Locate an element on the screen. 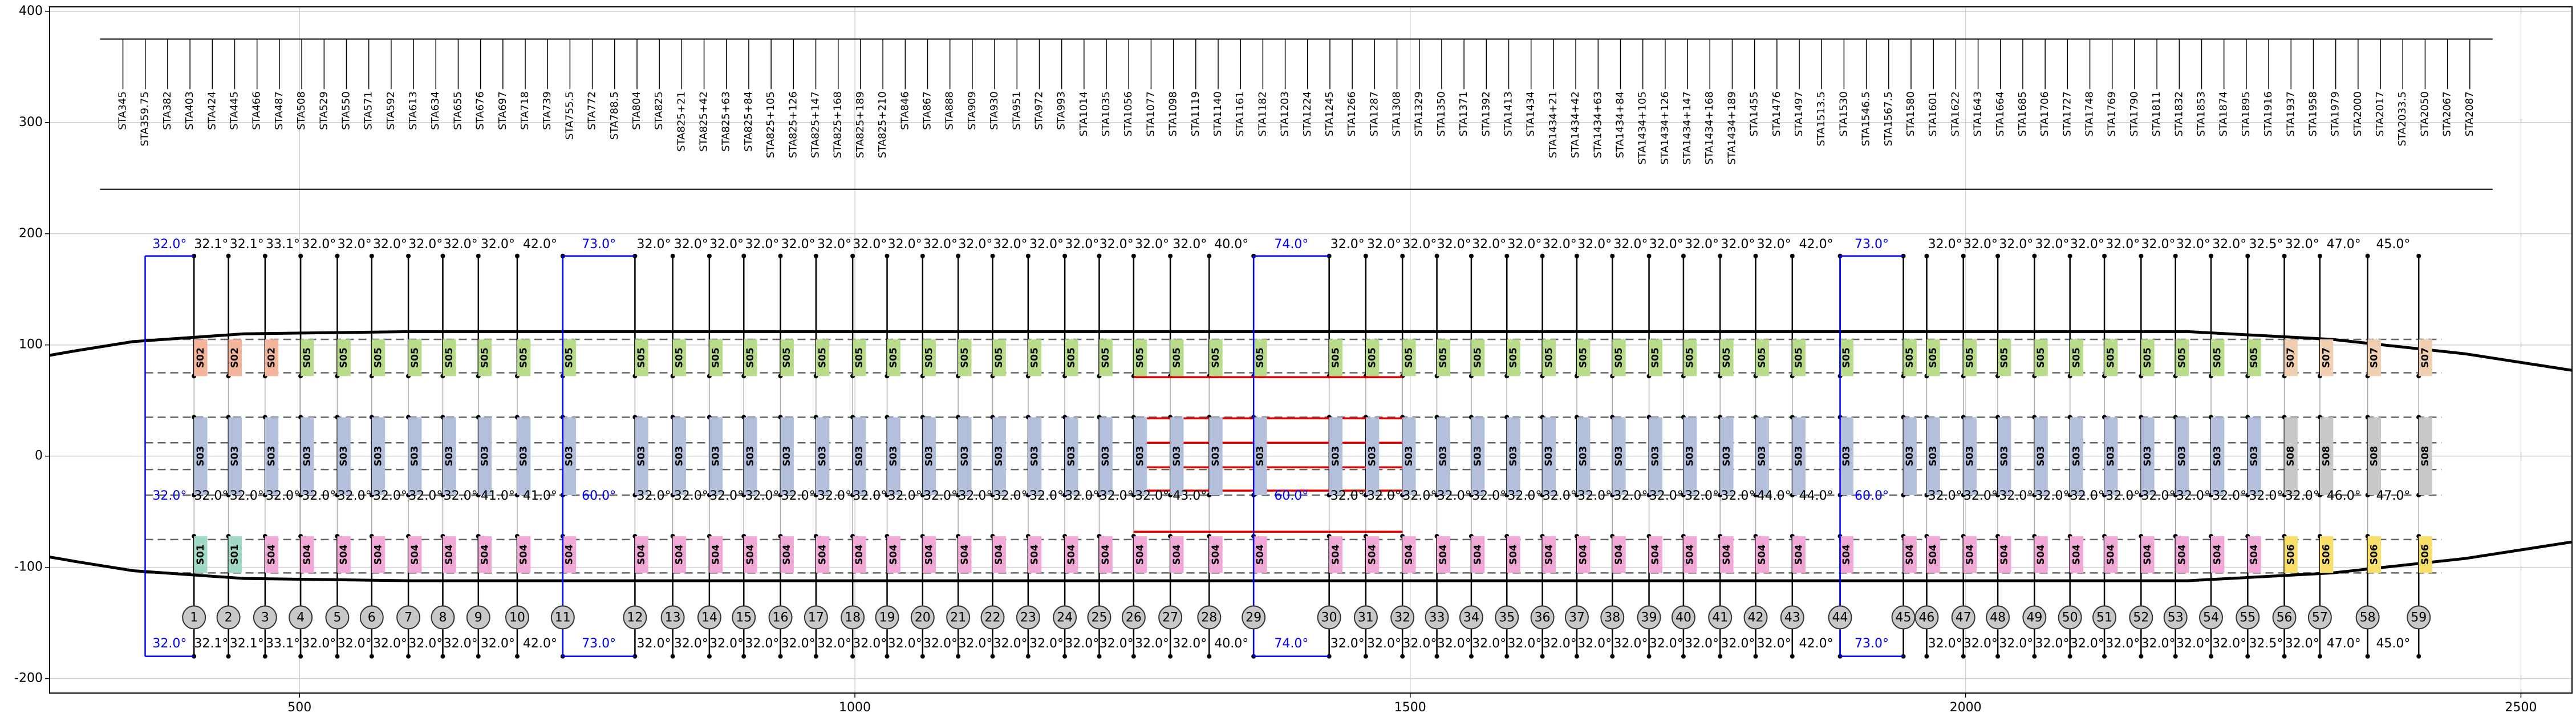 This screenshot has height=717, width=2576. station-label: STA825+63 is located at coordinates (726, 121).